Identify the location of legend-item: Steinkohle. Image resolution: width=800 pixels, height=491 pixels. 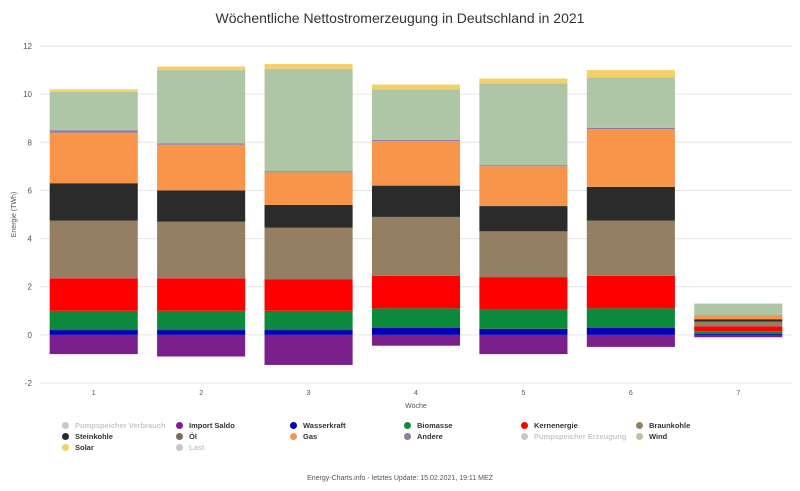
(87, 436).